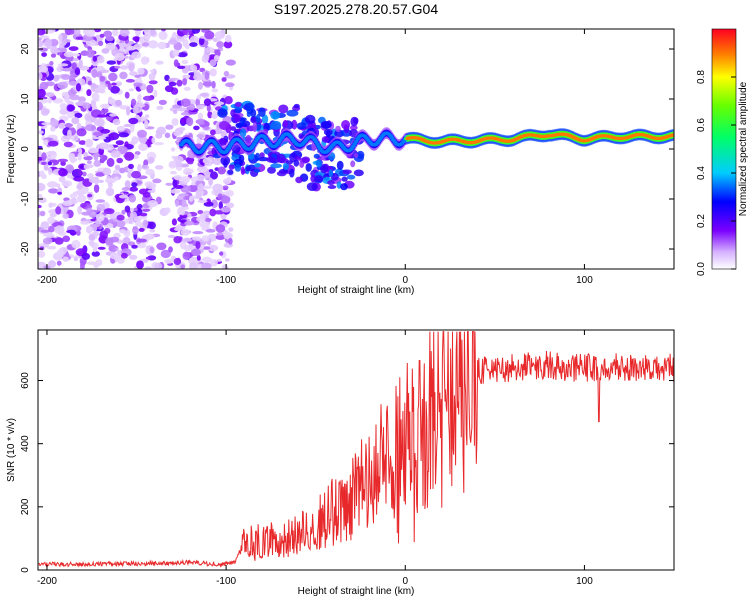 The image size is (750, 600). I want to click on spectrogram-x-tick-label: -200, so click(47, 280).